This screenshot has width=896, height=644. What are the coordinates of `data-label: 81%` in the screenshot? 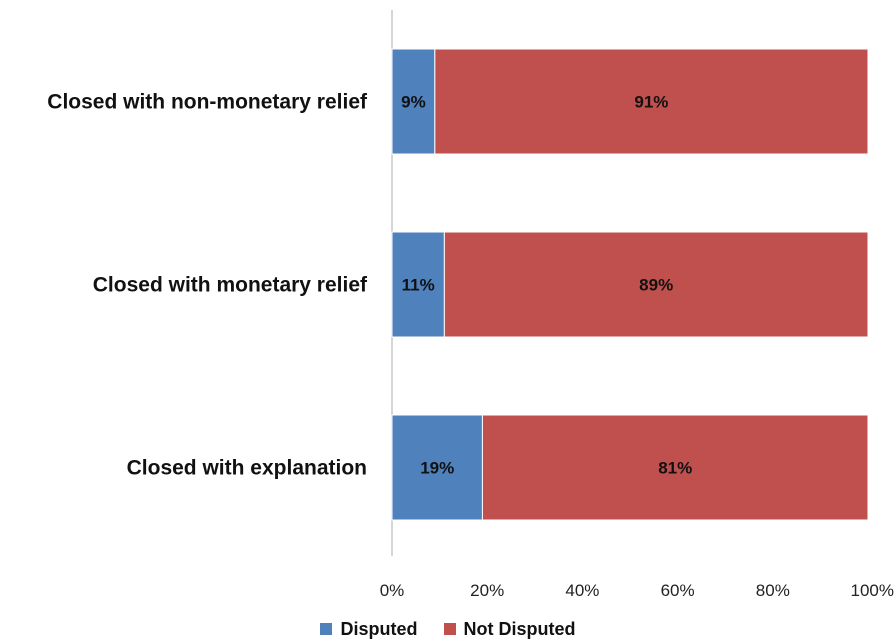 It's located at (675, 468).